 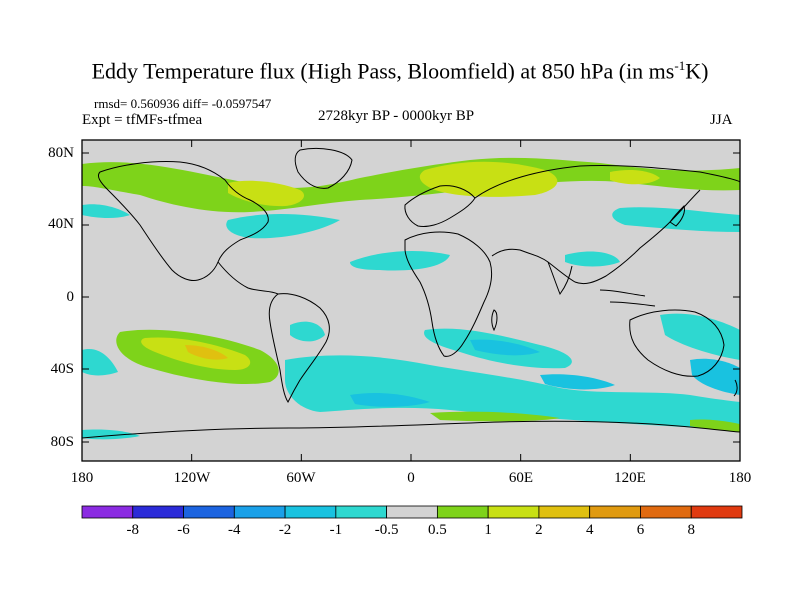 I want to click on lon-tick-label: 120E, so click(x=630, y=478).